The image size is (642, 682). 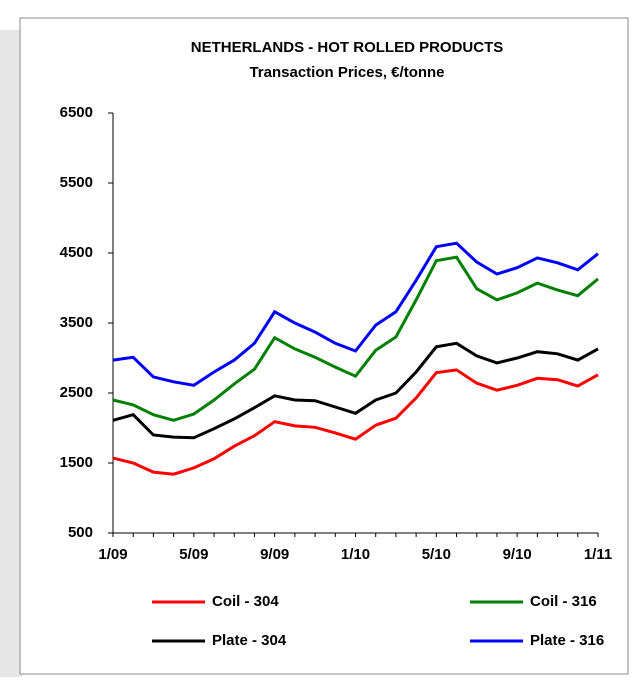 What do you see at coordinates (567, 640) in the screenshot?
I see `legend-label: Plate - 316` at bounding box center [567, 640].